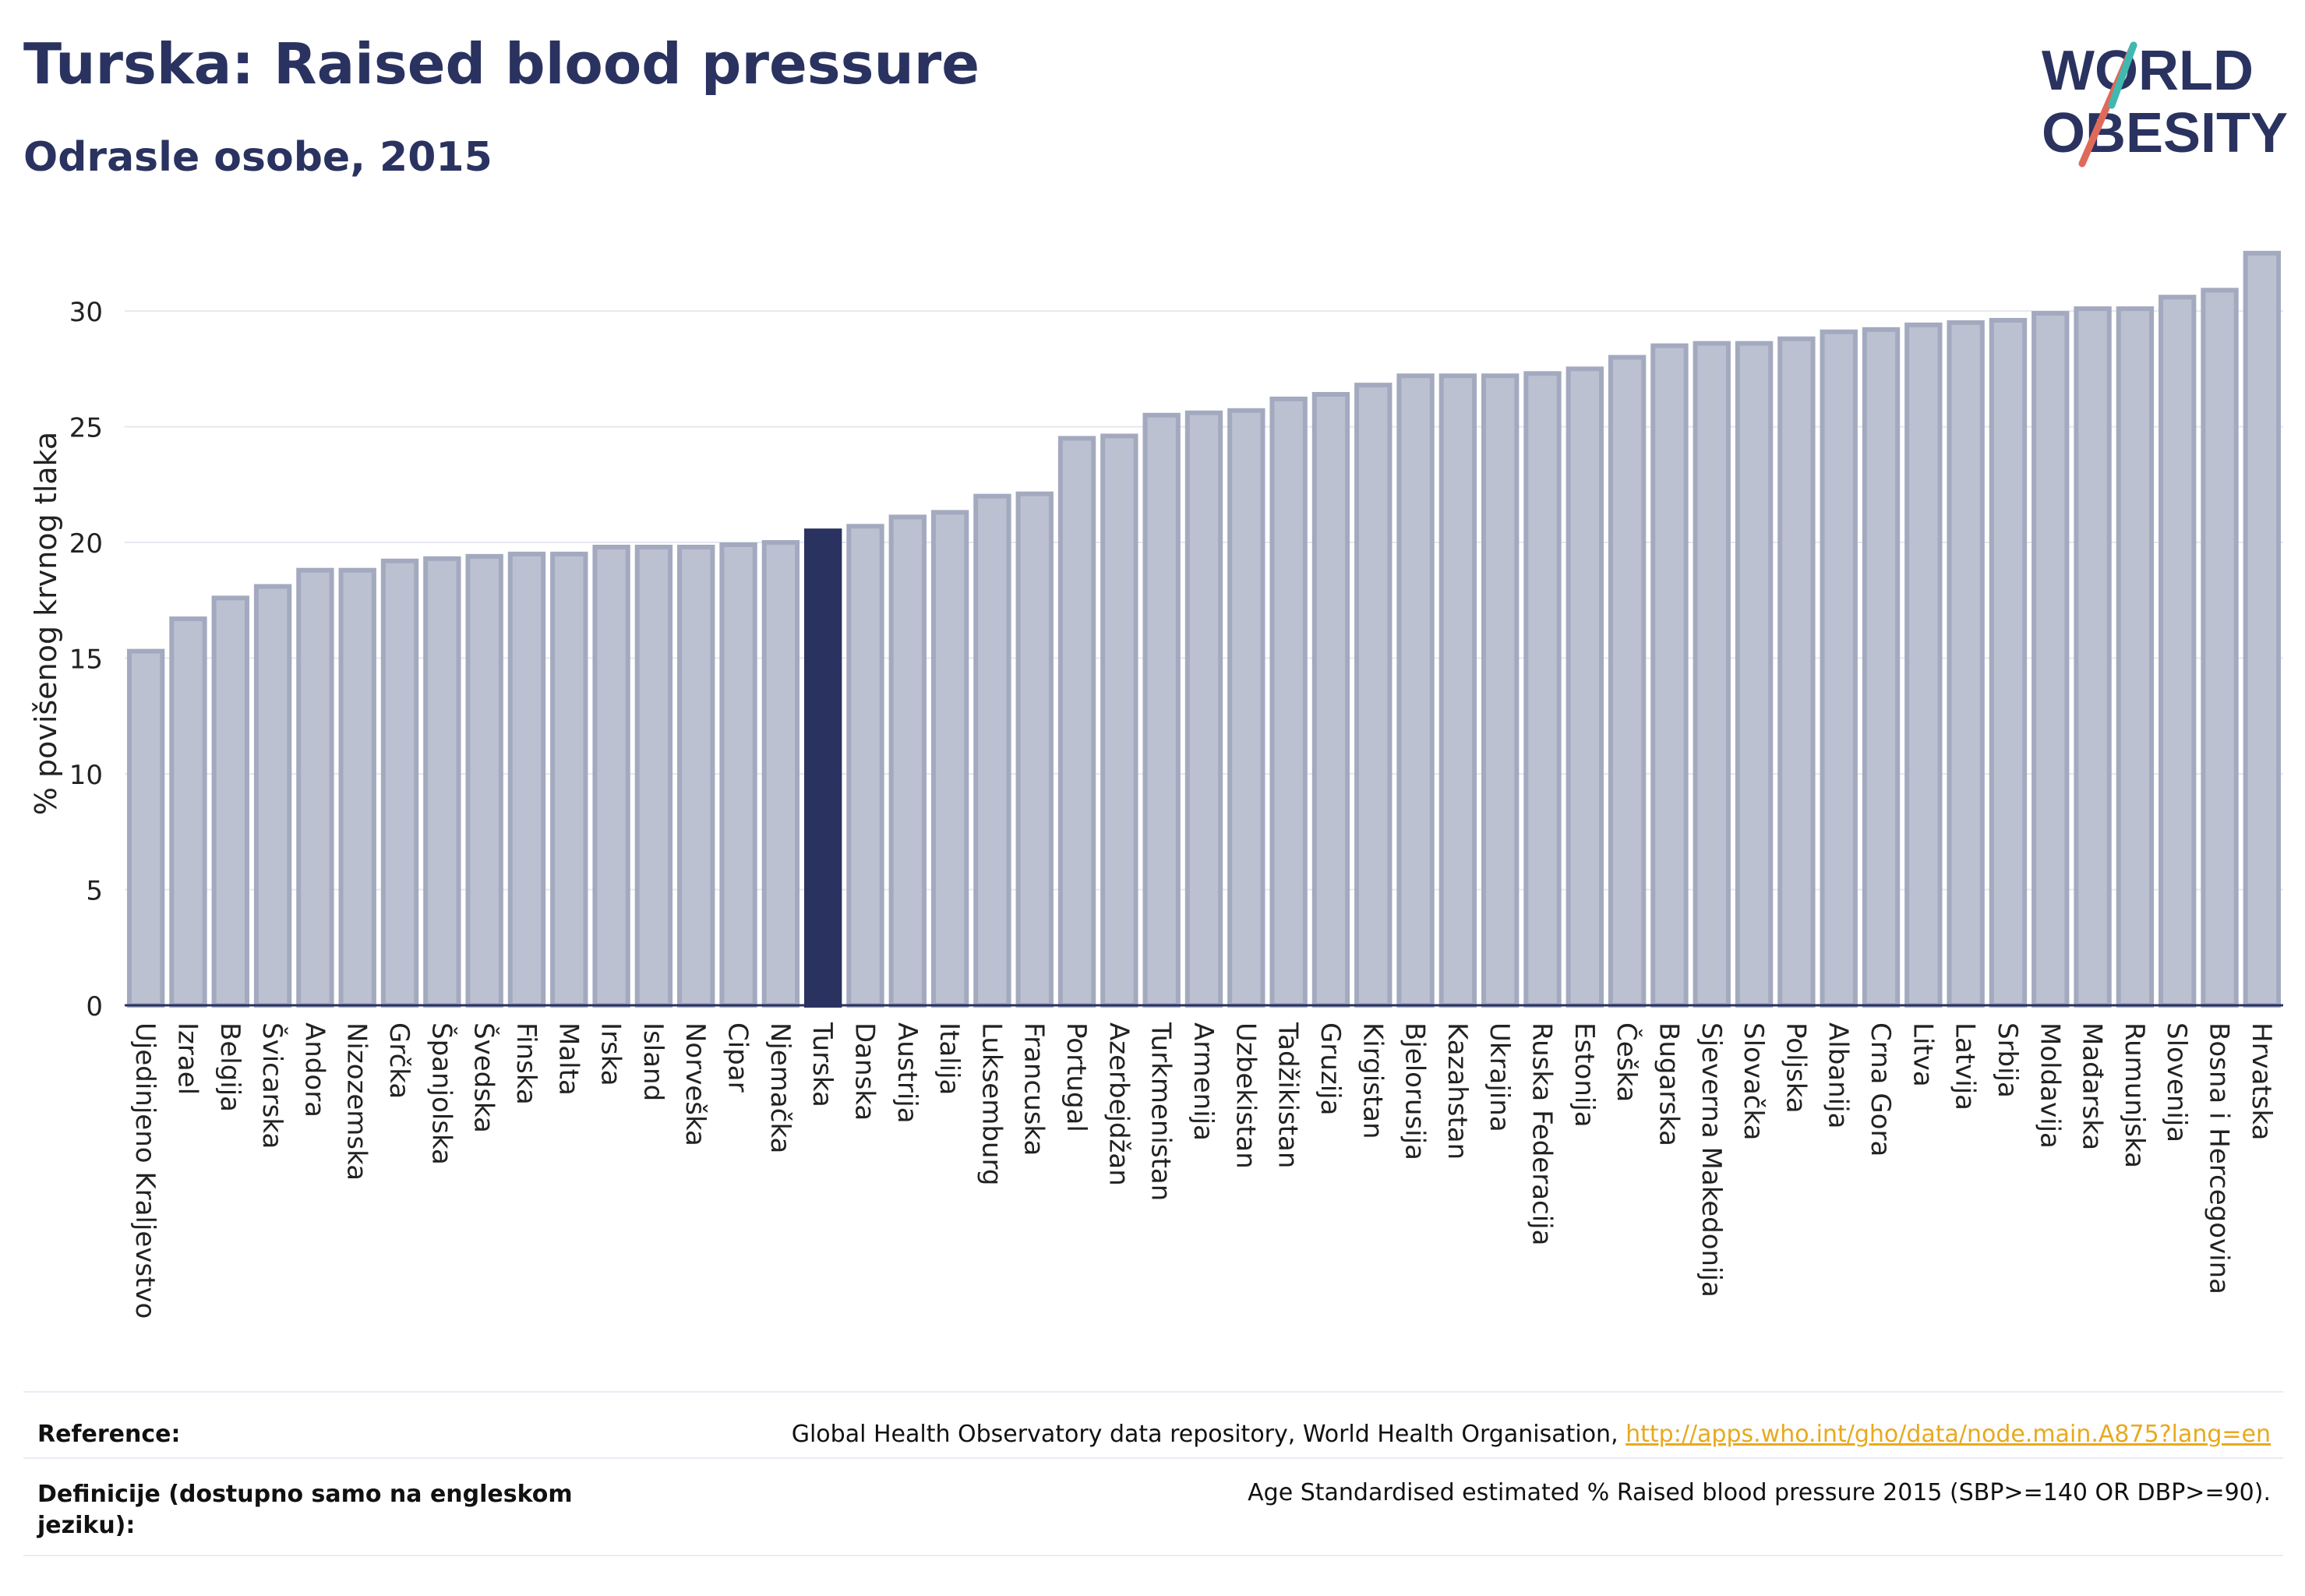 This screenshot has height=1596, width=2305. What do you see at coordinates (653, 1061) in the screenshot?
I see `x-tick-label: Island` at bounding box center [653, 1061].